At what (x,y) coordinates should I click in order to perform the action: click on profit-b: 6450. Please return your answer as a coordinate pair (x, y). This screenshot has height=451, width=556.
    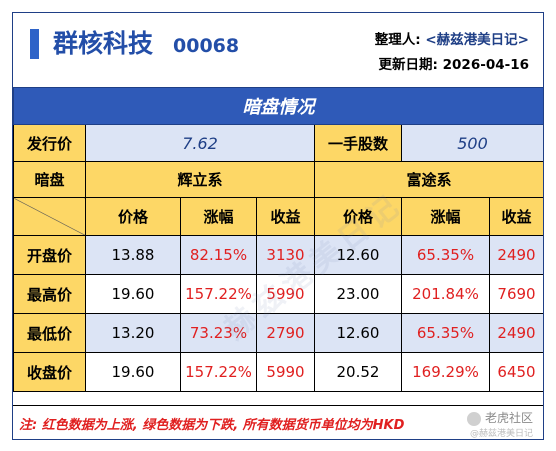
    Looking at the image, I should click on (515, 372).